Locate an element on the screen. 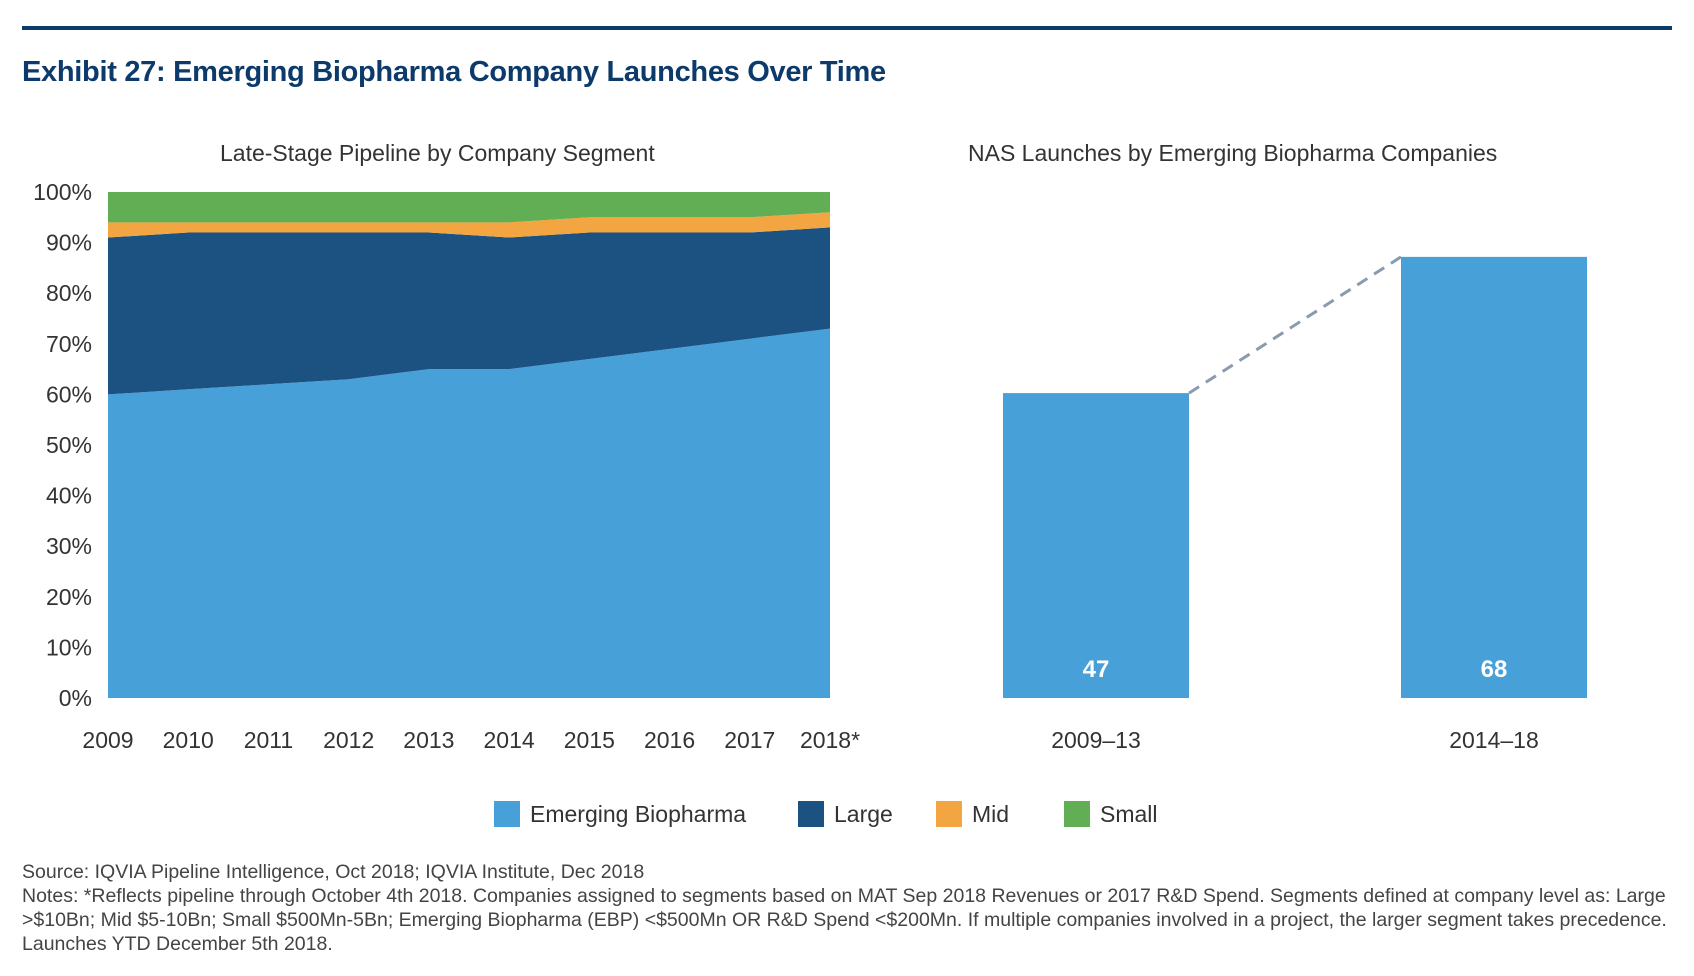  y-tick-label: 90% is located at coordinates (69, 243).